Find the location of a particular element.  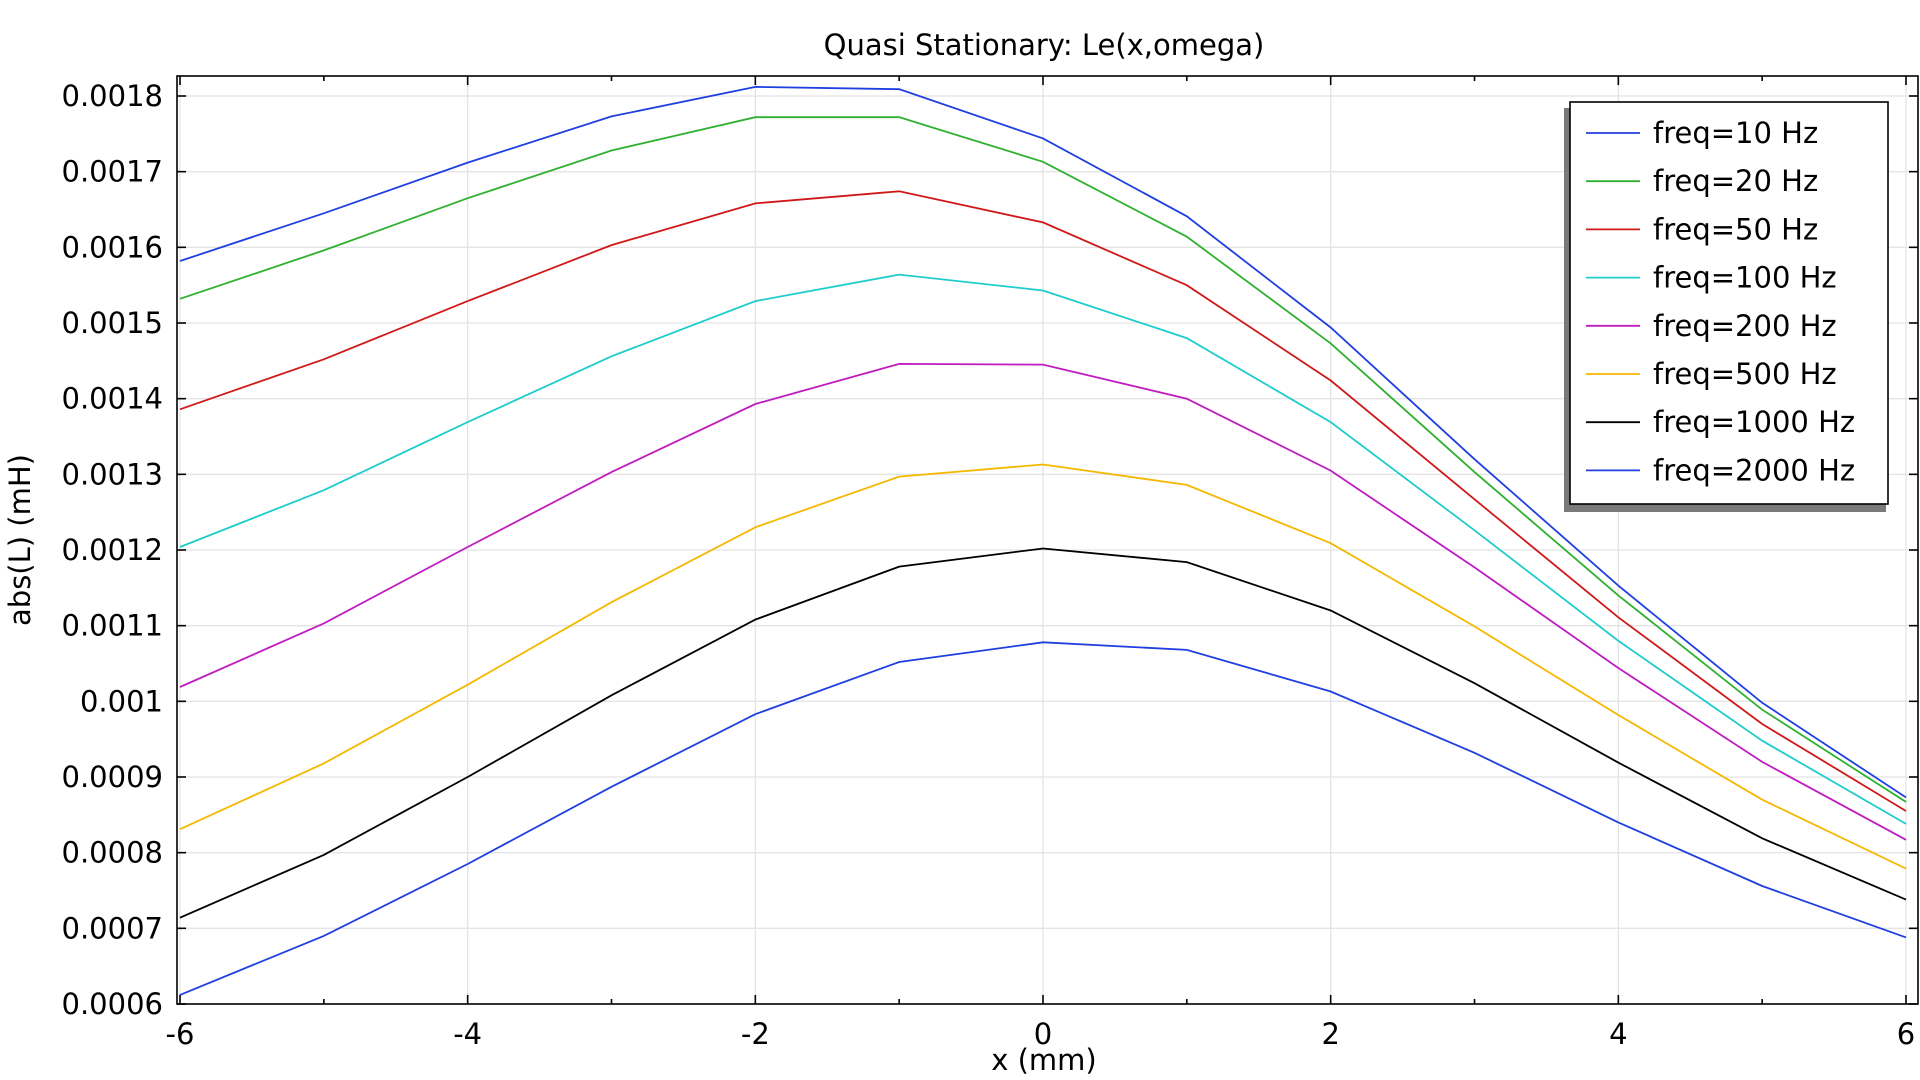

x-tick-label: 0 is located at coordinates (1043, 1034).